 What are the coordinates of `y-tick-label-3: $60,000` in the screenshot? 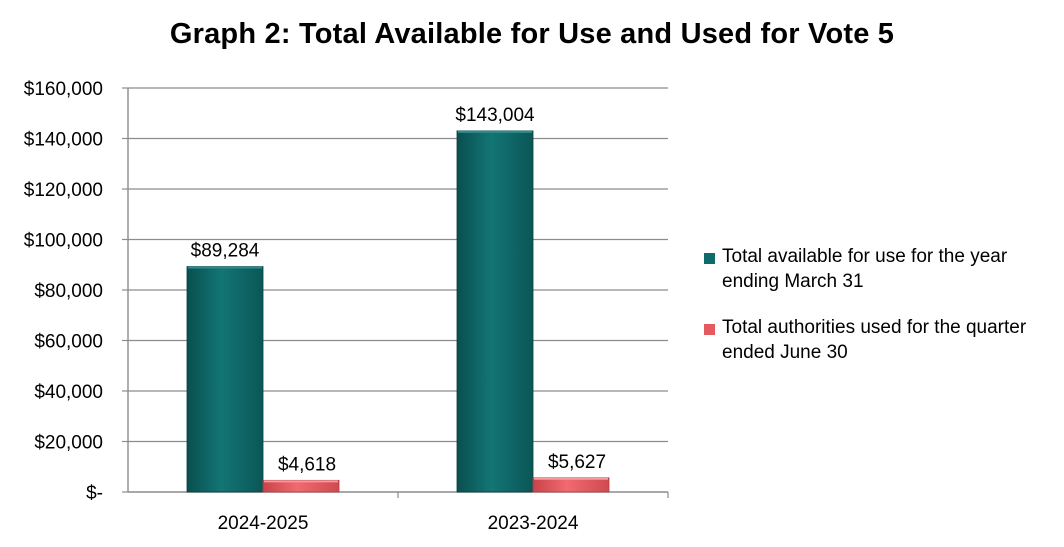 It's located at (68, 342).